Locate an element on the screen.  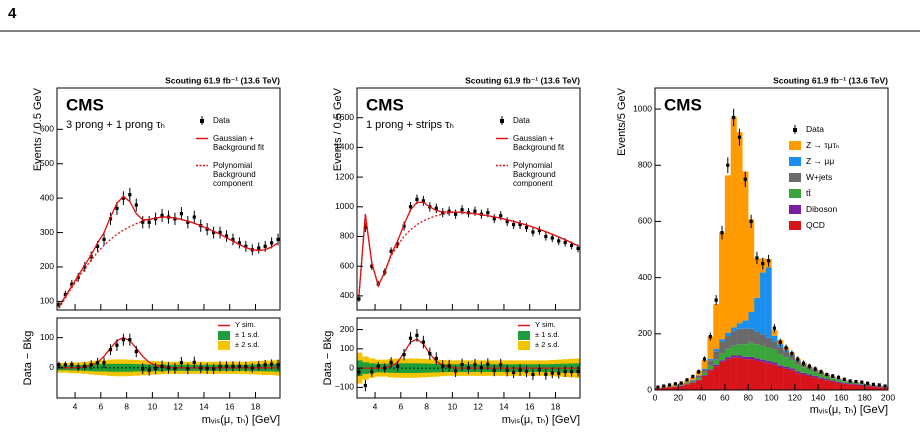
x-tick-label: 10 is located at coordinates (453, 406).